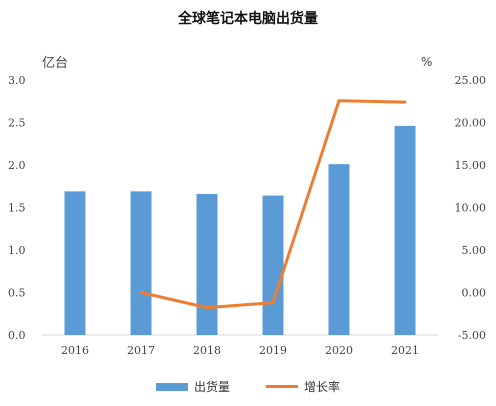 The height and width of the screenshot is (406, 496). I want to click on y-left-tick-label: 2.5, so click(17, 123).